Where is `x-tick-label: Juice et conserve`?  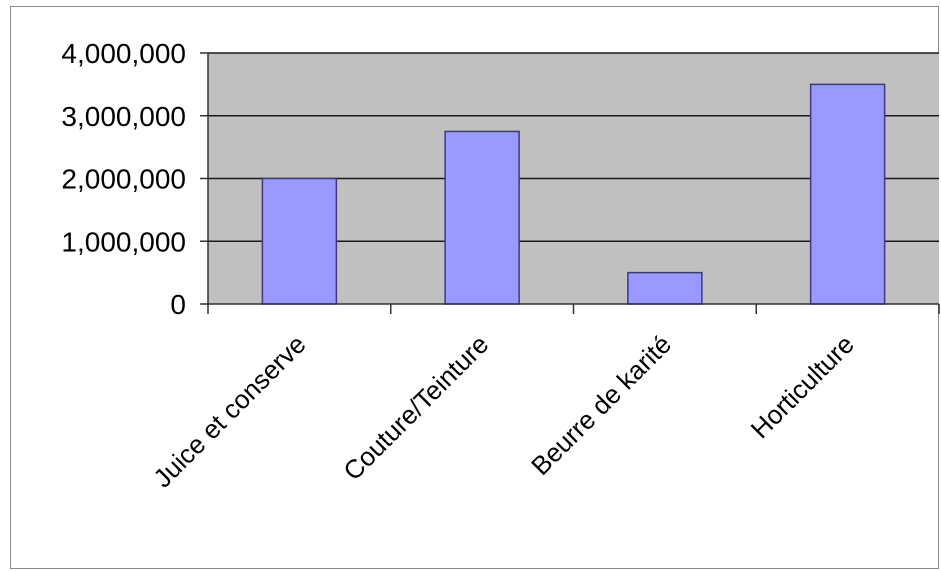
x-tick-label: Juice et conserve is located at coordinates (229, 411).